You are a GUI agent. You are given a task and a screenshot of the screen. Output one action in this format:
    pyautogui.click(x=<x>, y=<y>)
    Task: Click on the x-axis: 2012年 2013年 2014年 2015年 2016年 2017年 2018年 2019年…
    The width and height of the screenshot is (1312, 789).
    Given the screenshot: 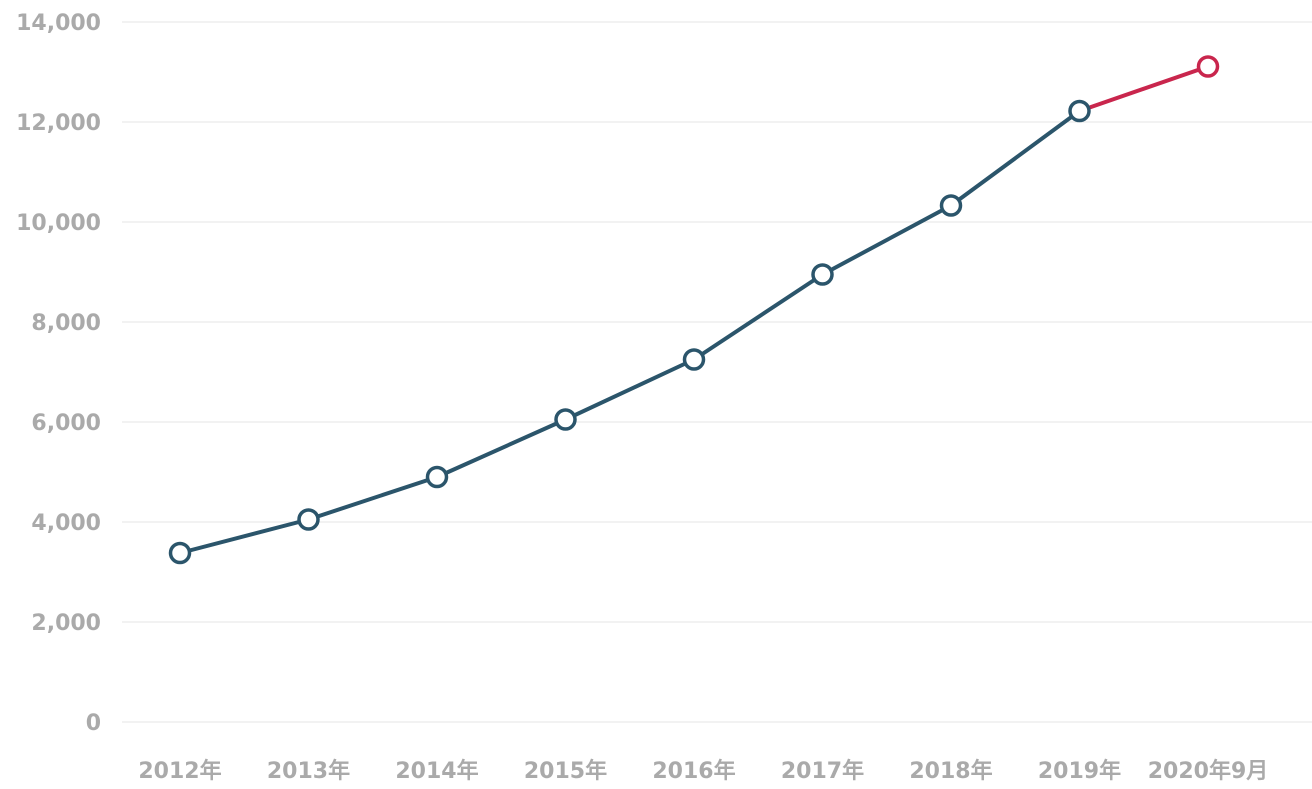 What is the action you would take?
    pyautogui.click(x=703, y=771)
    